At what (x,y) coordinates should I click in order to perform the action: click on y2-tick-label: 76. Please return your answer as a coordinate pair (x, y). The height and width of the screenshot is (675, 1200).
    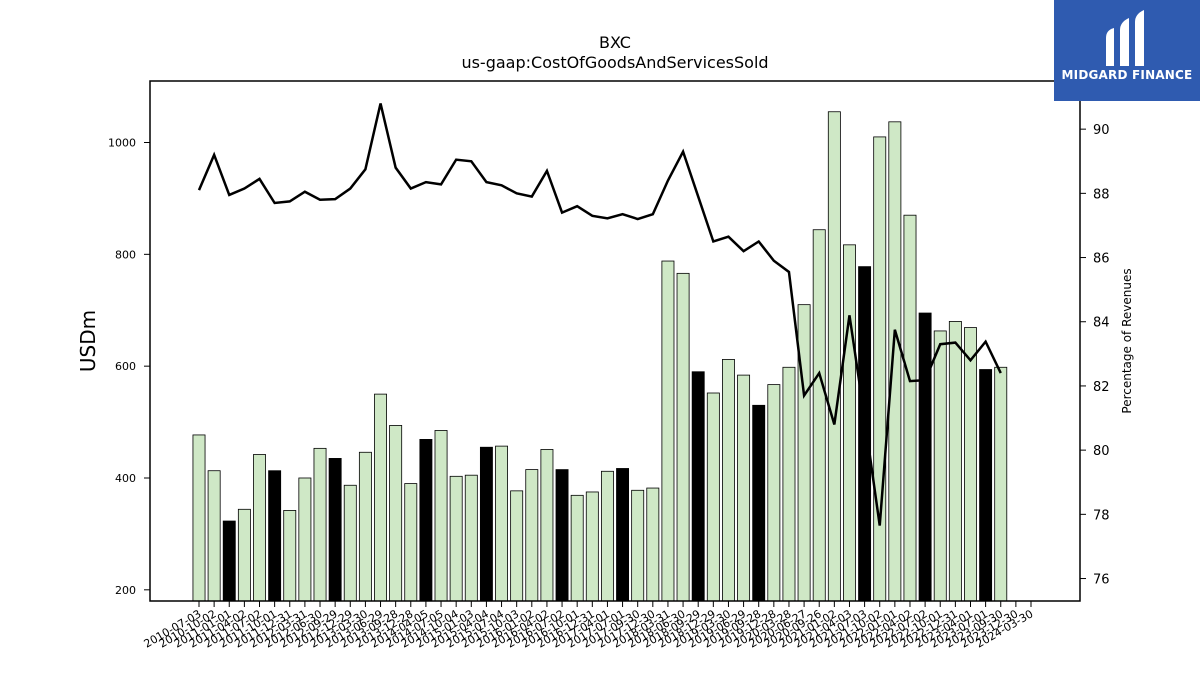
    Looking at the image, I should click on (1101, 580).